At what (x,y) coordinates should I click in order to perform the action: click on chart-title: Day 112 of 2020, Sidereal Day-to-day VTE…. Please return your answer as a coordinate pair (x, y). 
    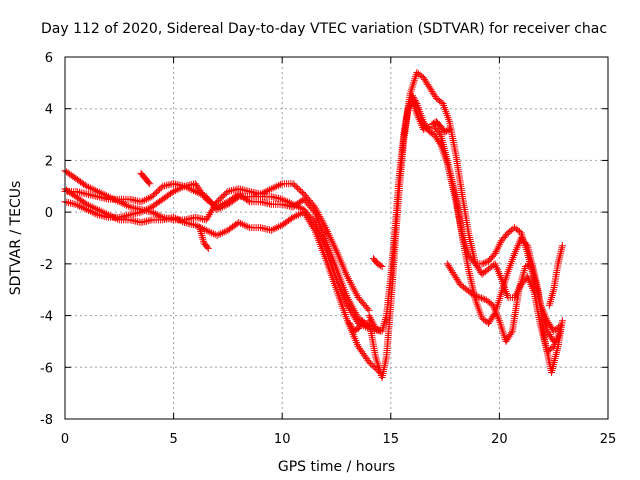
    Looking at the image, I should click on (324, 29).